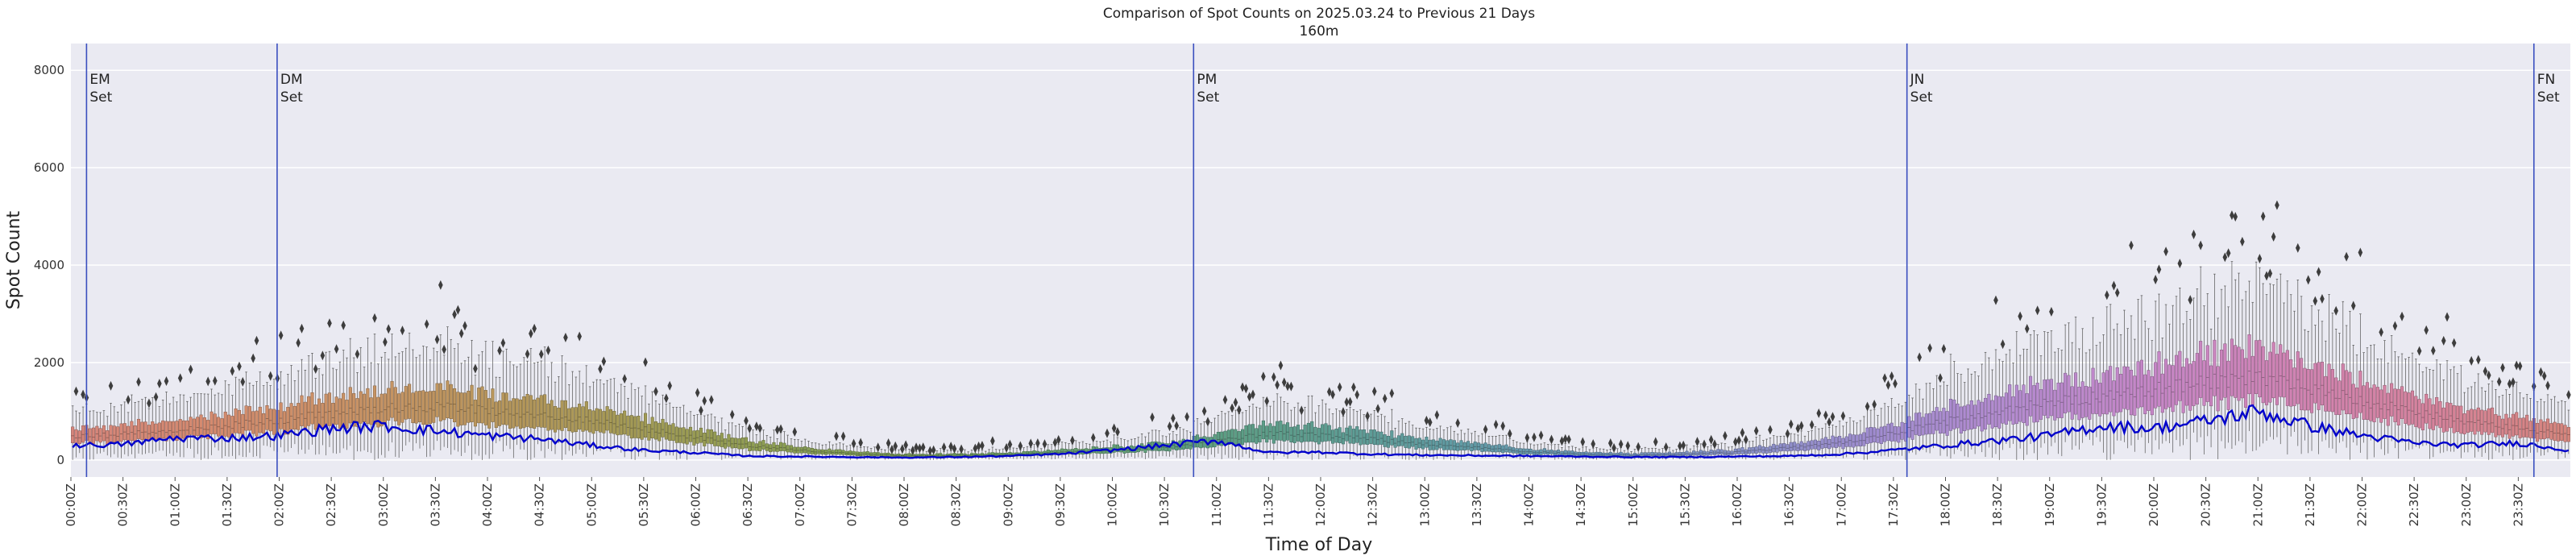  Describe the element at coordinates (49, 70) in the screenshot. I see `y-tick-label: 8000` at that location.